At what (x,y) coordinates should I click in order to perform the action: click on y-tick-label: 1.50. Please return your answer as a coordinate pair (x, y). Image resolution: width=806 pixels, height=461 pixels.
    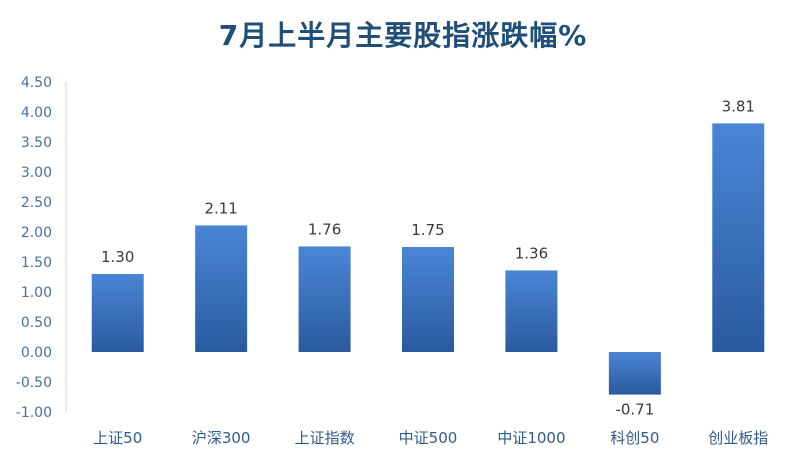
    Looking at the image, I should click on (36, 263).